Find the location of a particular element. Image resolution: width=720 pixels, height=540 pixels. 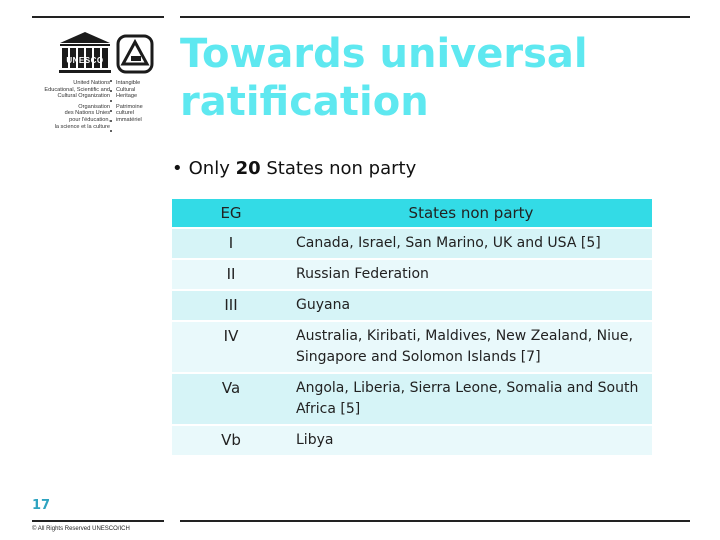

states-cell: Guyana is located at coordinates (471, 305).